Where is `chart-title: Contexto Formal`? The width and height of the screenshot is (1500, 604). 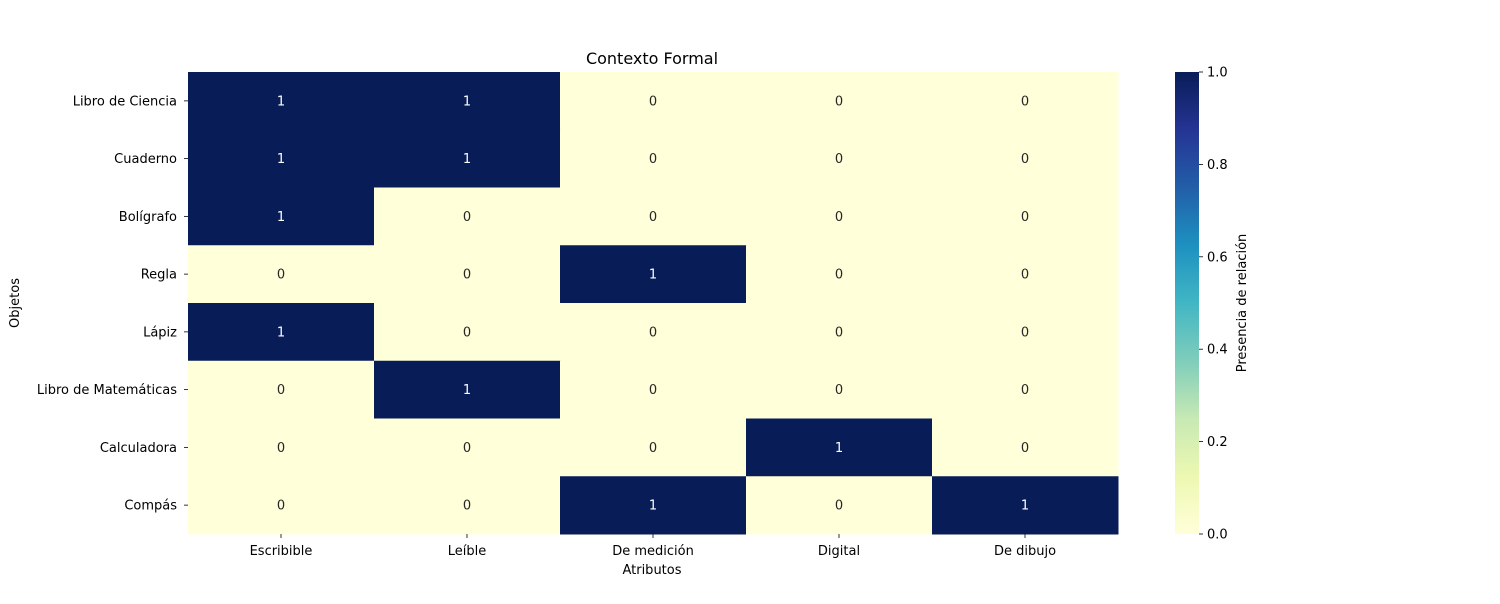 chart-title: Contexto Formal is located at coordinates (652, 58).